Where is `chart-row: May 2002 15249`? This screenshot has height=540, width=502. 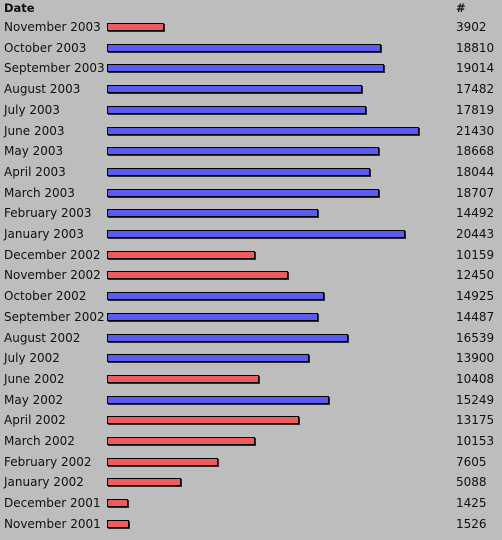 chart-row: May 2002 15249 is located at coordinates (251, 400).